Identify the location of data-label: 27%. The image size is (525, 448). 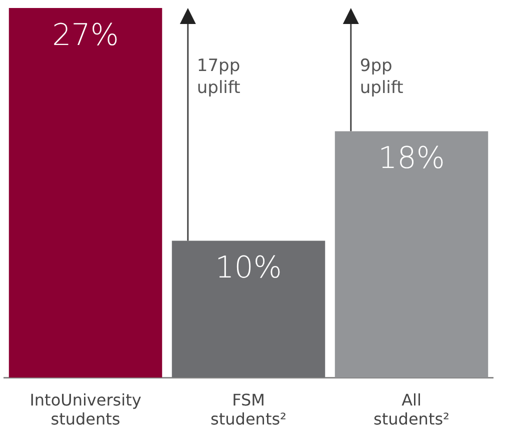
(85, 35).